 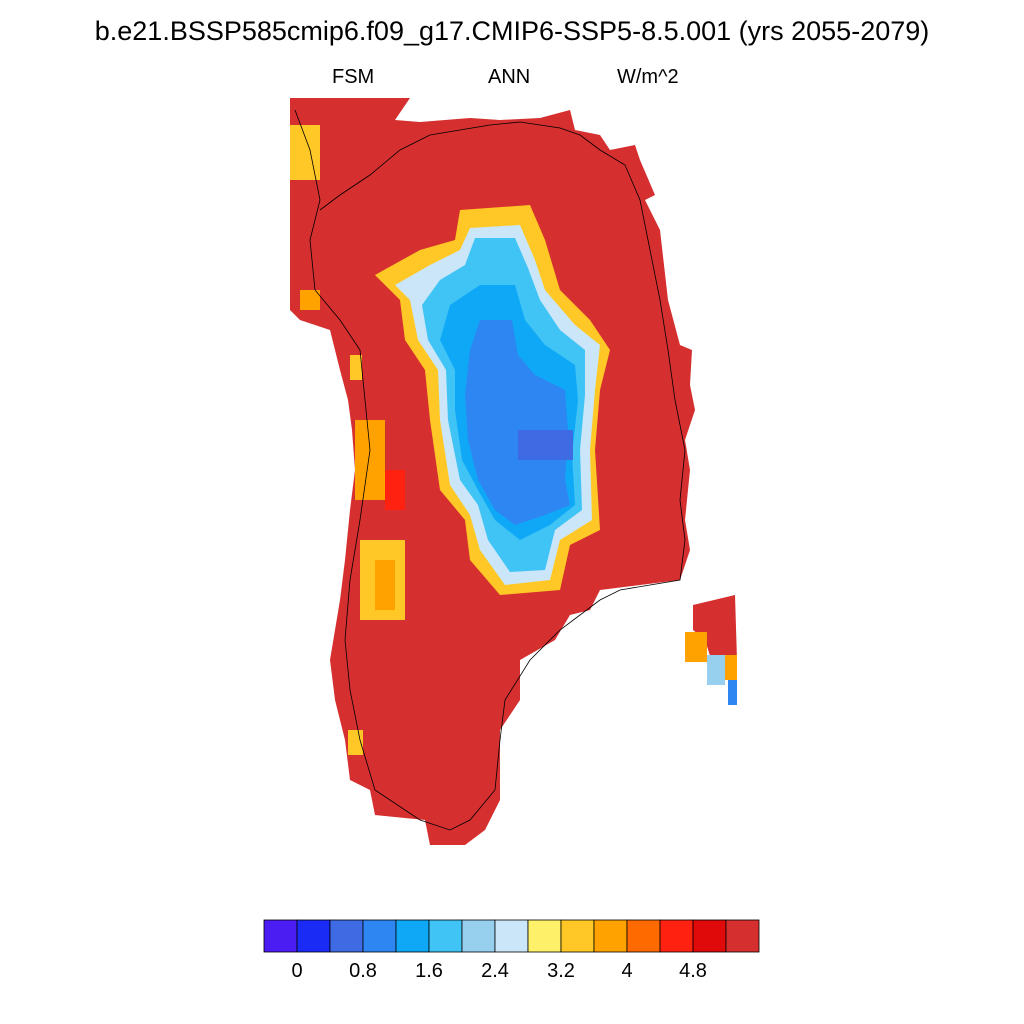 I want to click on variable-label: FSM, so click(x=353, y=77).